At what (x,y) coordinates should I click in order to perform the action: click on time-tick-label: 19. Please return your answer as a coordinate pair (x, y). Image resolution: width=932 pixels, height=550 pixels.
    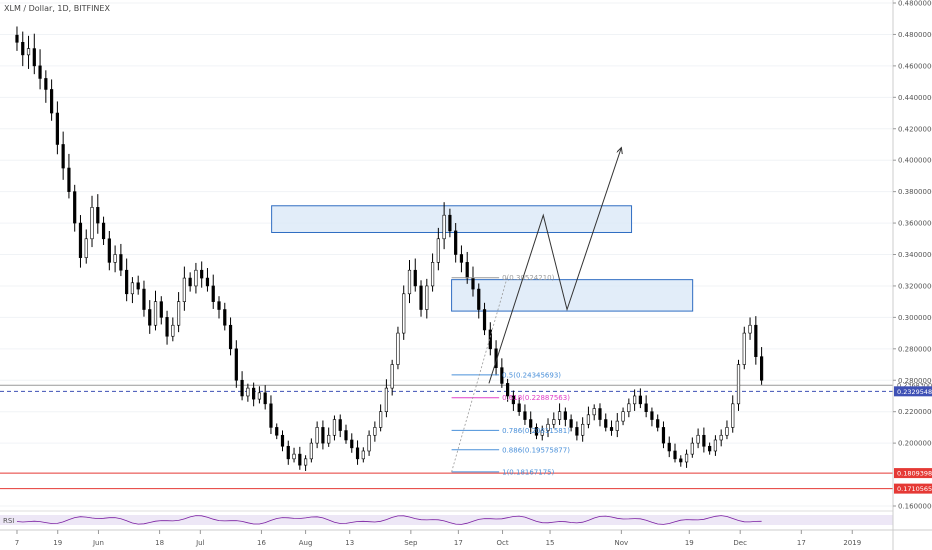
    Looking at the image, I should click on (57, 543).